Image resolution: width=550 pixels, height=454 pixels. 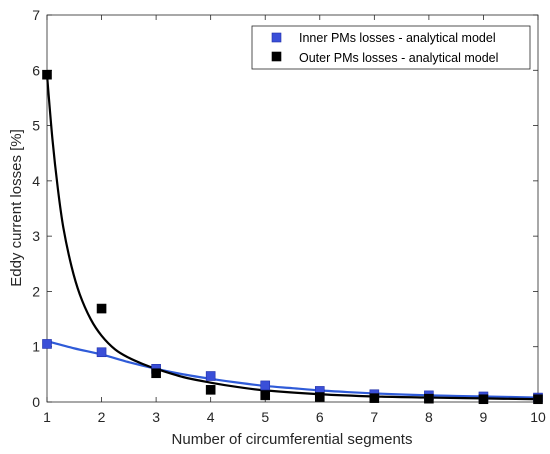 What do you see at coordinates (36, 181) in the screenshot?
I see `y-tick-label-4: 4` at bounding box center [36, 181].